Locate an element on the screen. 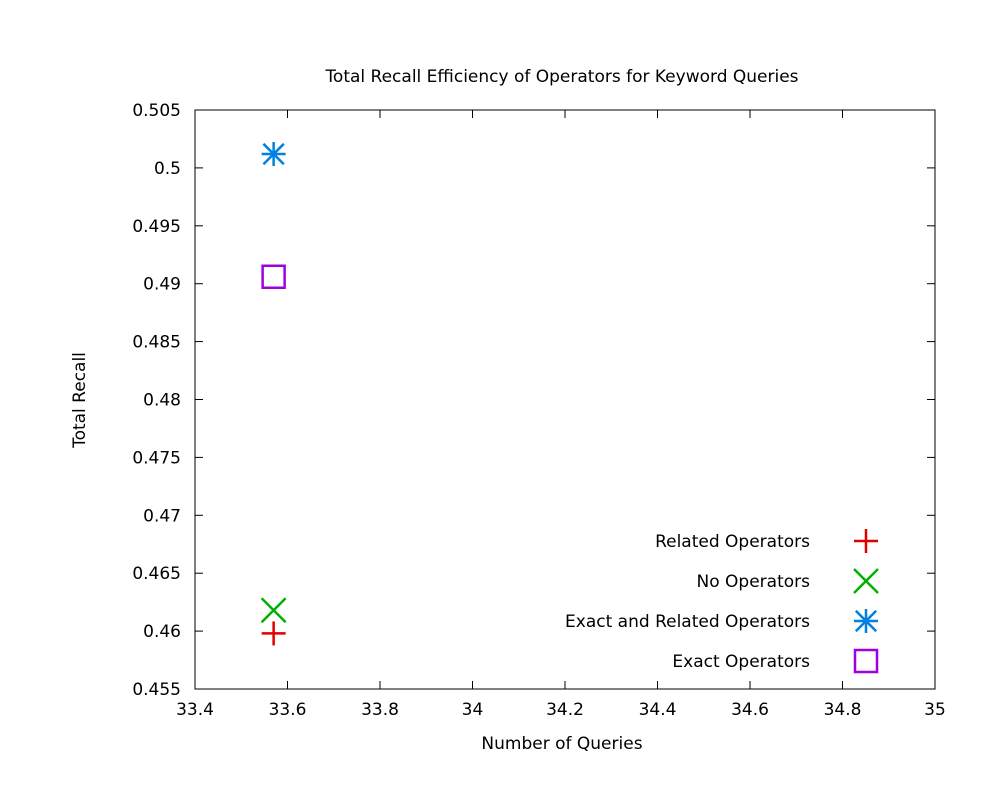 Image resolution: width=1000 pixels, height=800 pixels. x-tick-label: 34.6 is located at coordinates (750, 710).